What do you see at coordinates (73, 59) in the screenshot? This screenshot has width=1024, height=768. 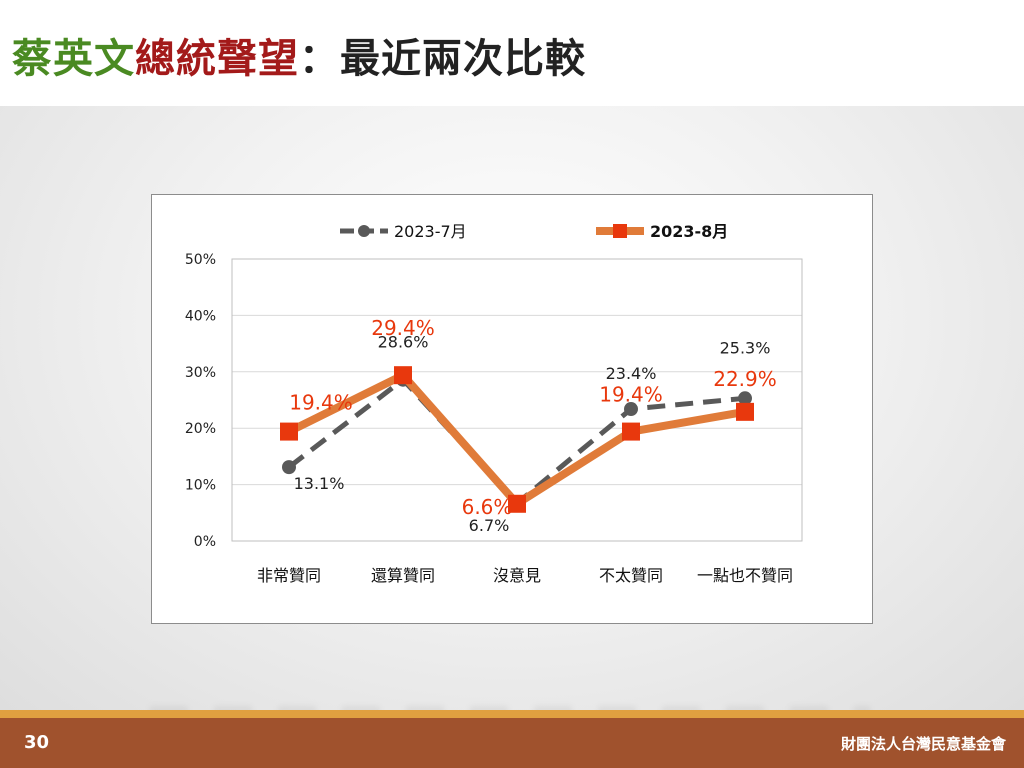 I see `title-part-name: 蔡英文` at bounding box center [73, 59].